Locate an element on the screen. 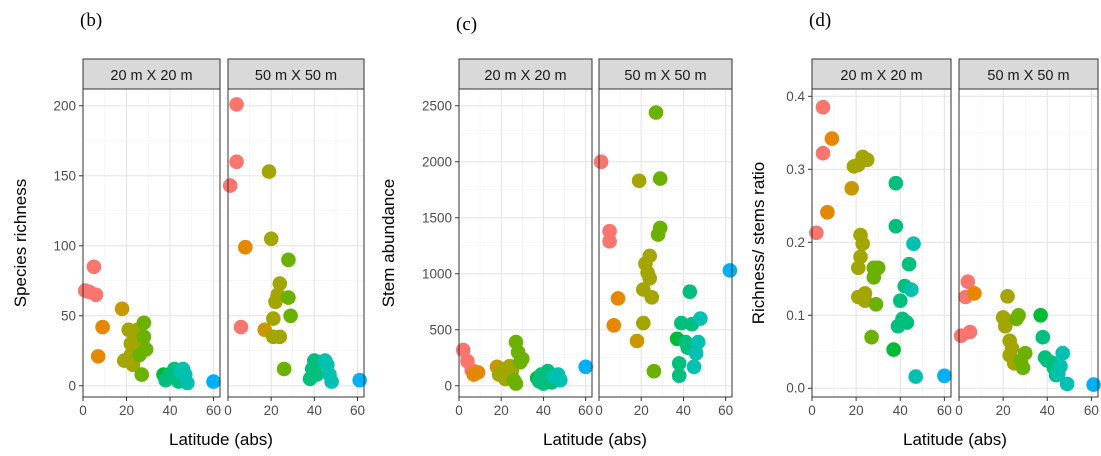  y-tick-label: 0.0 is located at coordinates (795, 388).